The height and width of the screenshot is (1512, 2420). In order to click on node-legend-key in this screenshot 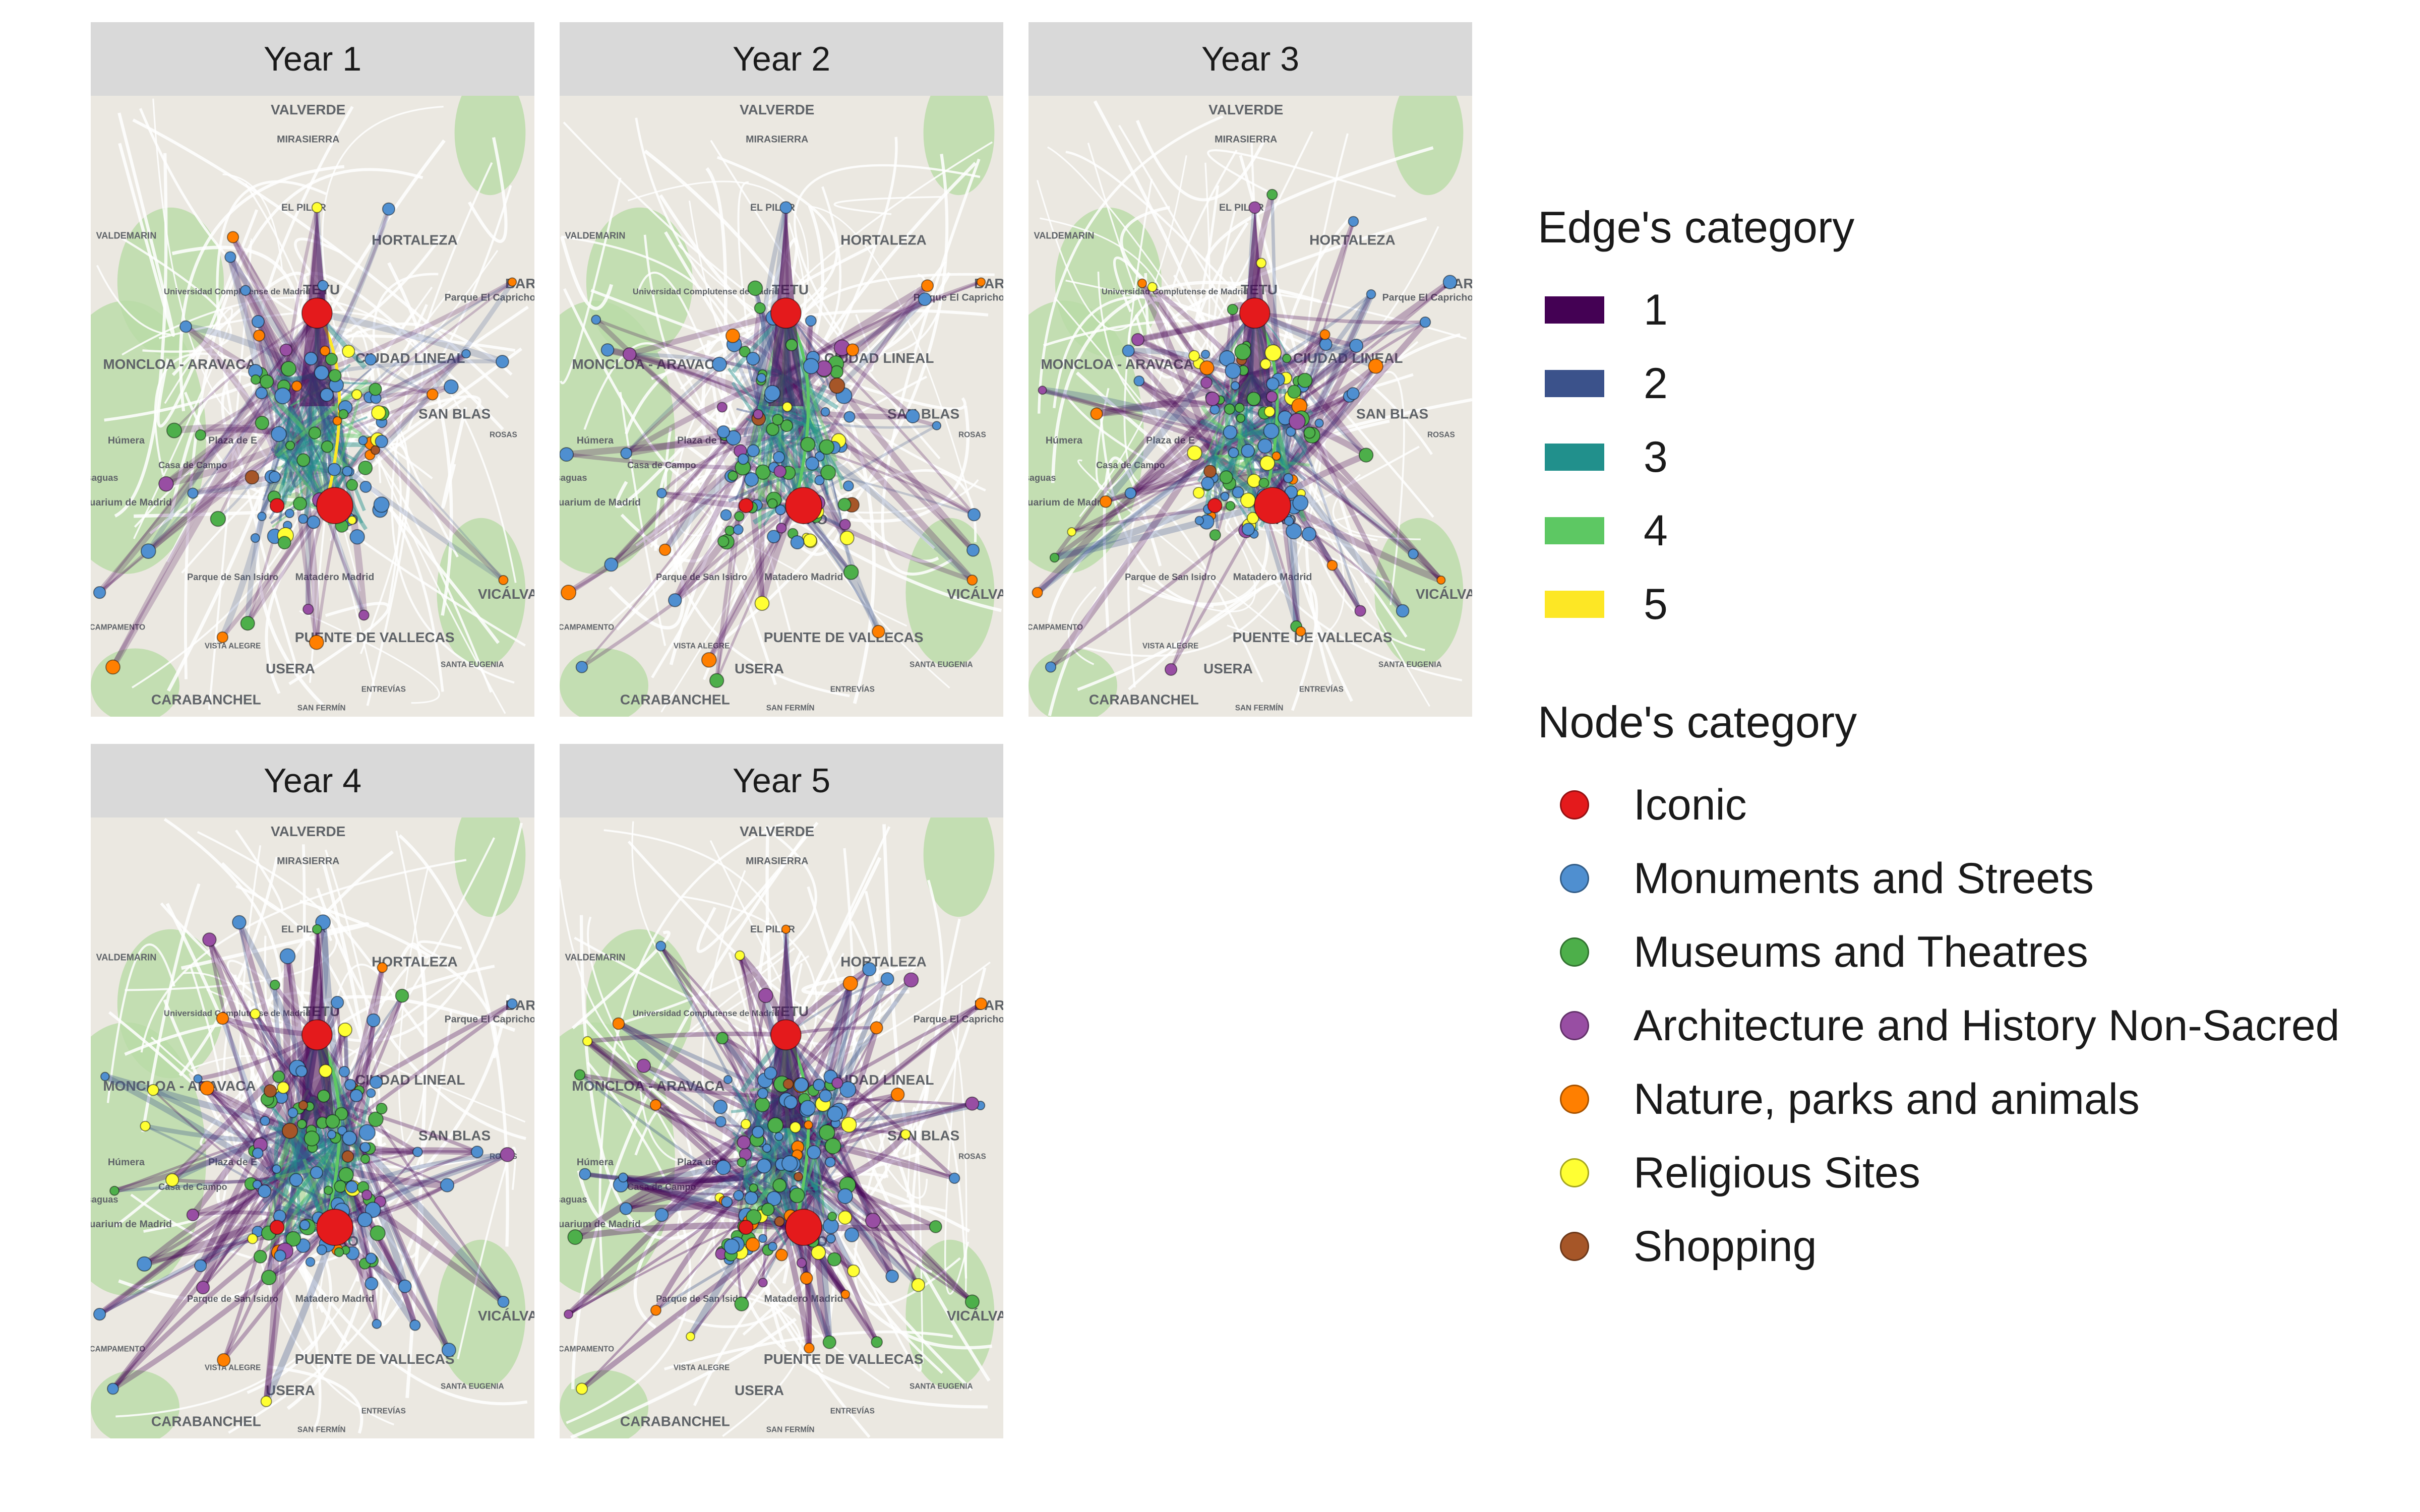, I will do `click(1574, 1100)`.